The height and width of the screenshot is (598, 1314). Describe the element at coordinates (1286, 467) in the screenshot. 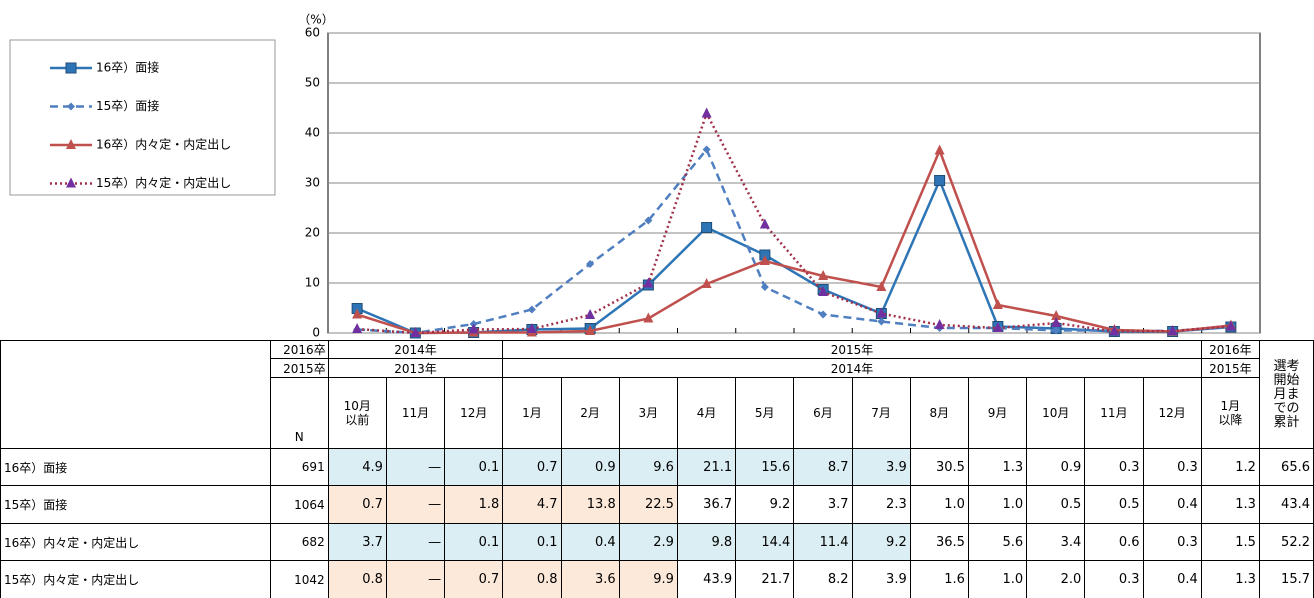

I see `cumulative-value: 65.6` at that location.